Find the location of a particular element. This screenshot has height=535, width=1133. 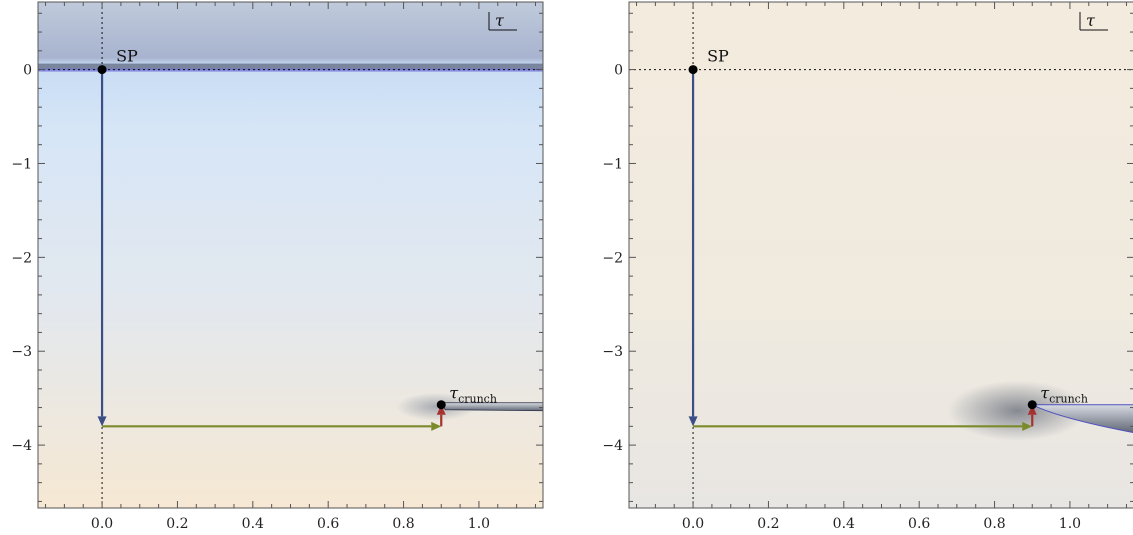

crunch-shading is located at coordinates (436, 406).